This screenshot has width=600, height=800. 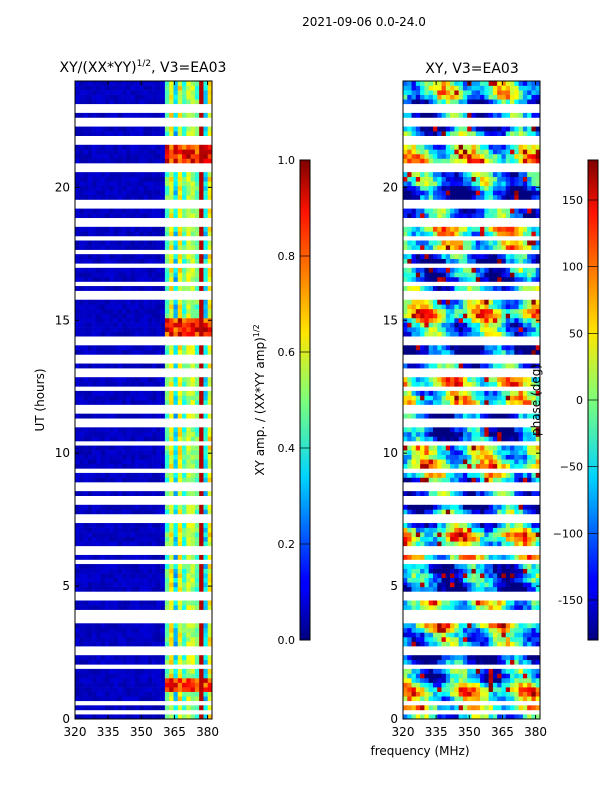 I want to click on y-tick-label: 20, so click(x=62, y=187).